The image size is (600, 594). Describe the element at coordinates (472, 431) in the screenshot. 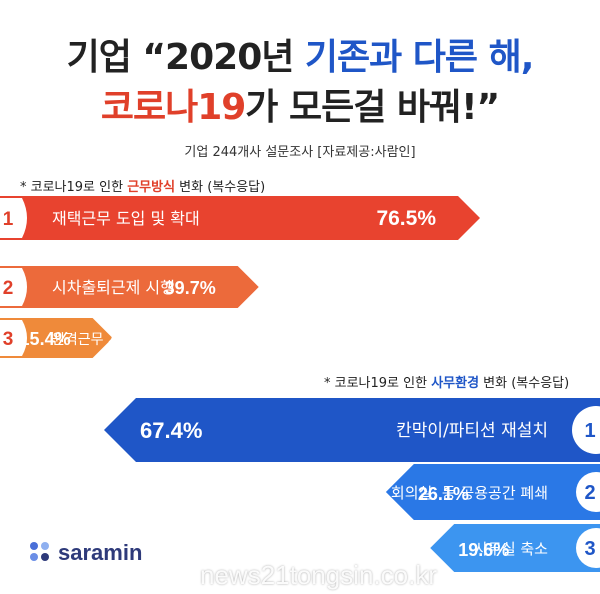

I see `office-category-label-1: 칸막이/파티션 재설치` at that location.